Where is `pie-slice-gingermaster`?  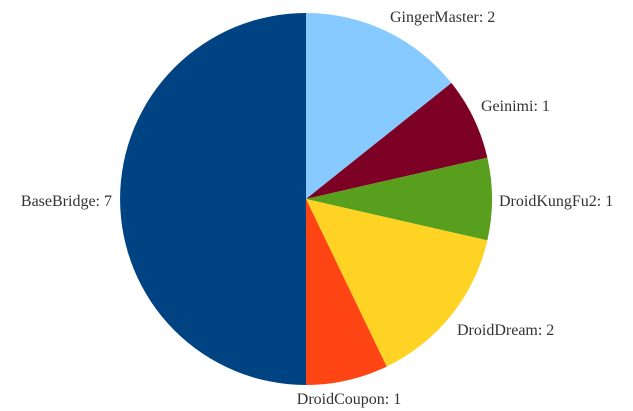
pie-slice-gingermaster is located at coordinates (379, 106).